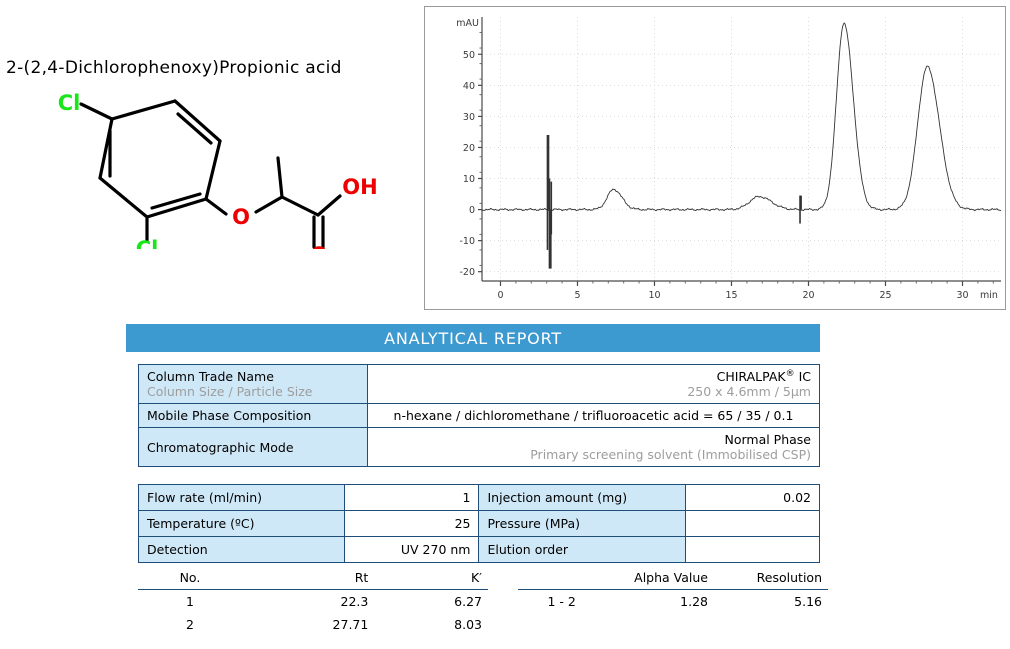 The image size is (1010, 649). What do you see at coordinates (763, 377) in the screenshot?
I see `column-trade-name-text: CHIRALPAK® IC` at bounding box center [763, 377].